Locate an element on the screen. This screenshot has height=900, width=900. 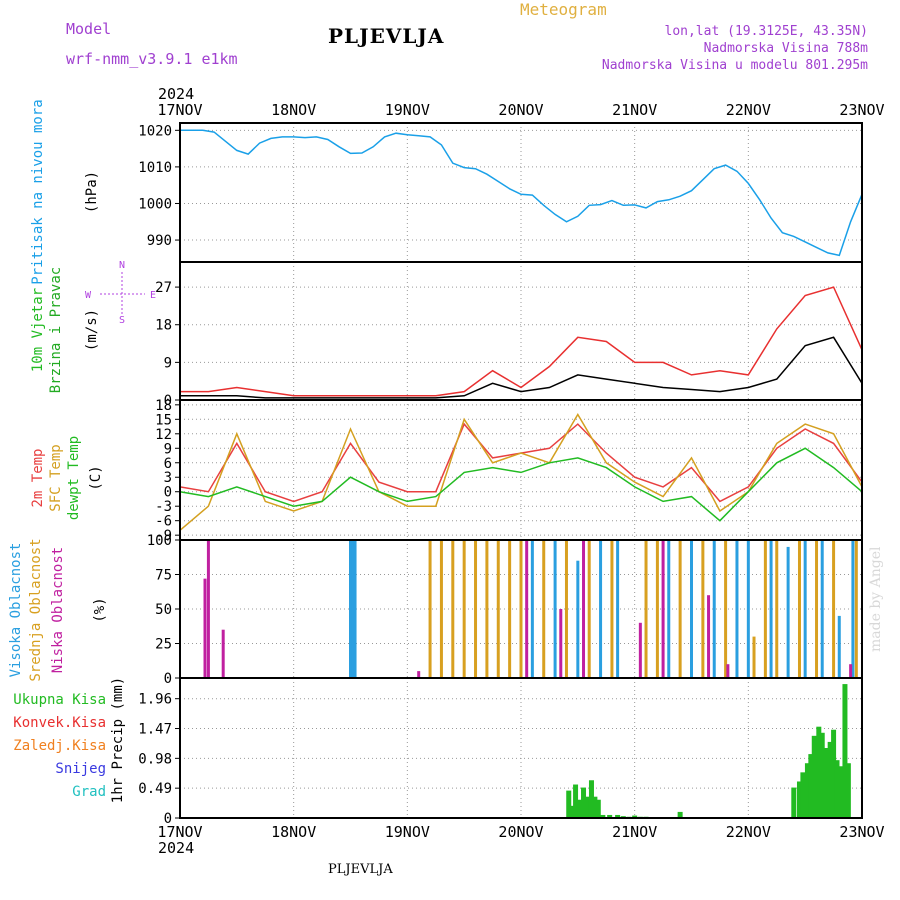
year-label-top: 2024 is located at coordinates (176, 94).